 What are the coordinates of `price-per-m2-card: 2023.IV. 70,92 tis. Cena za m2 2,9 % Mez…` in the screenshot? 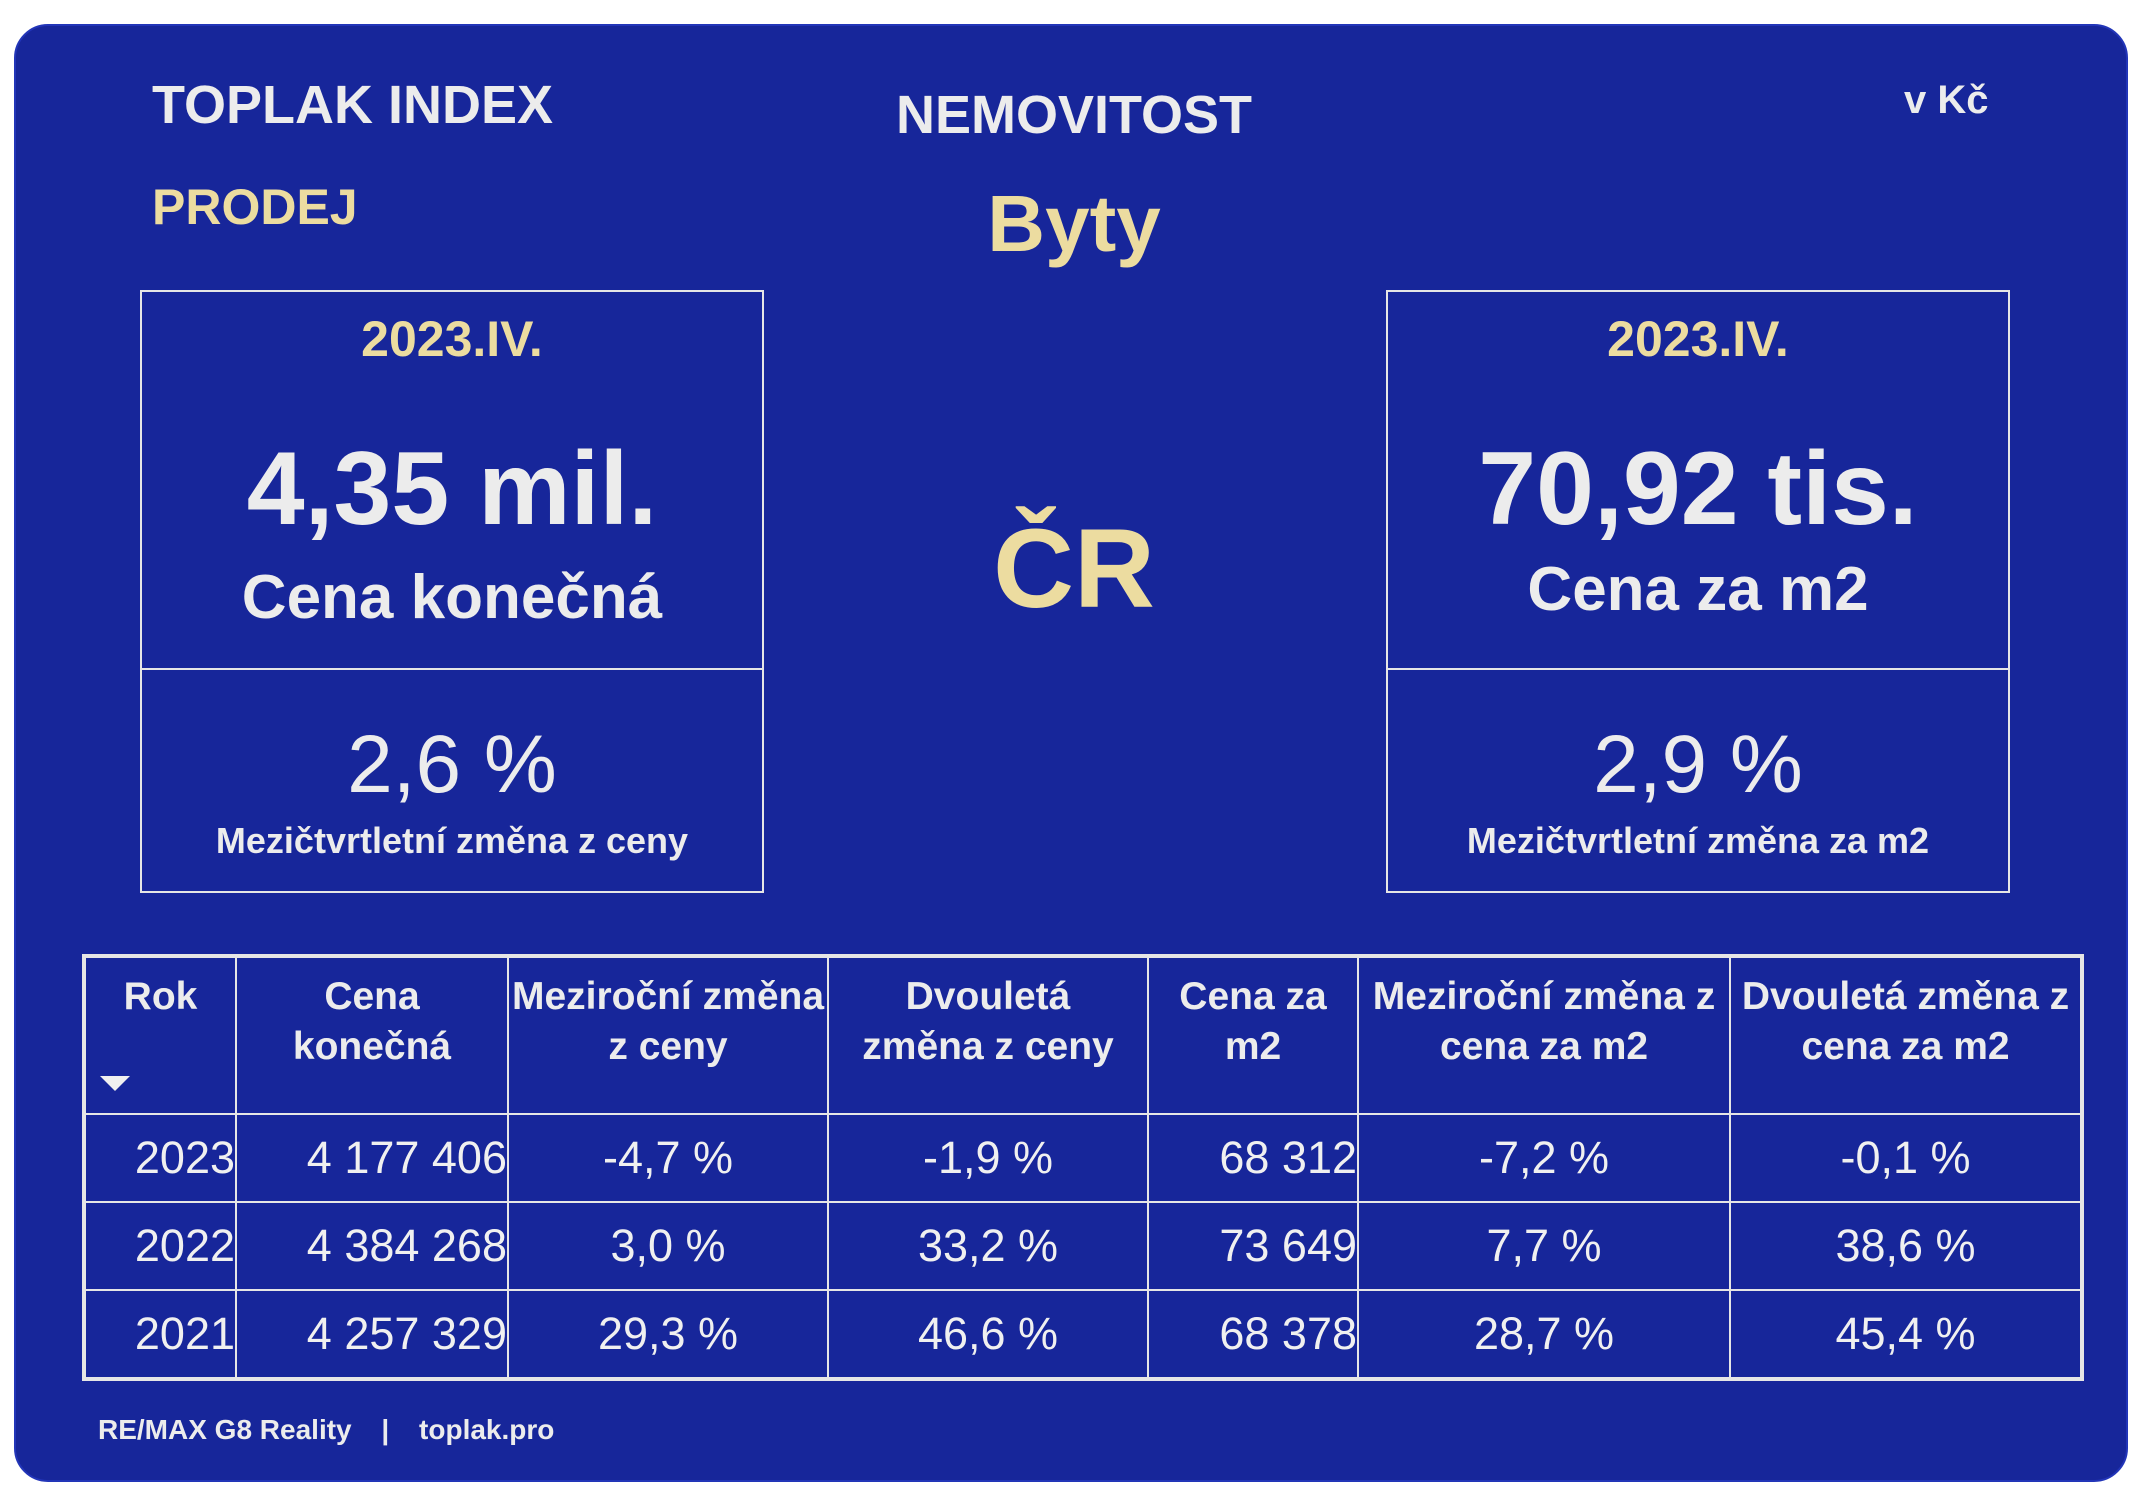 It's located at (1698, 591).